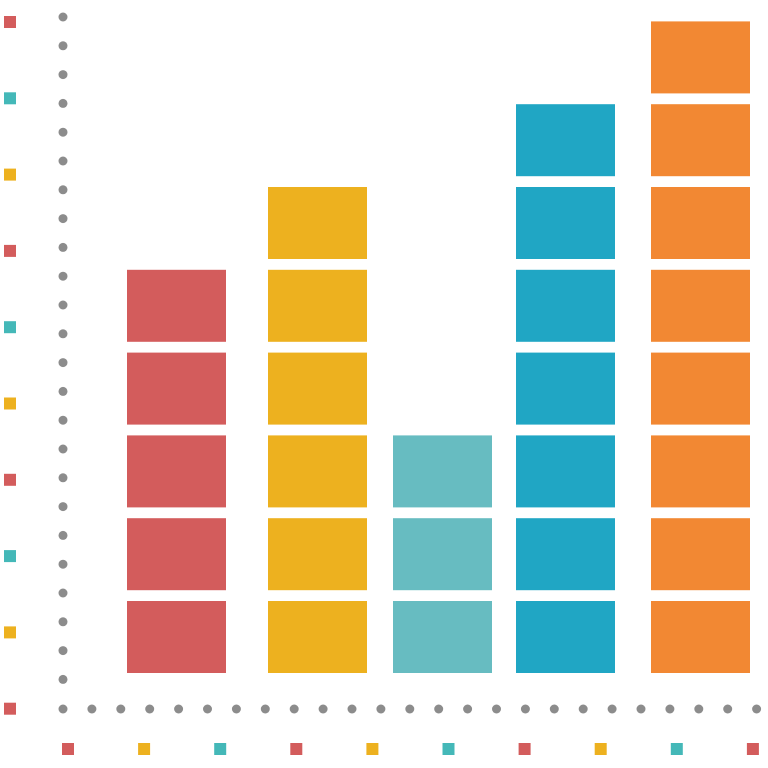  I want to click on x-axis-markers, so click(410, 749).